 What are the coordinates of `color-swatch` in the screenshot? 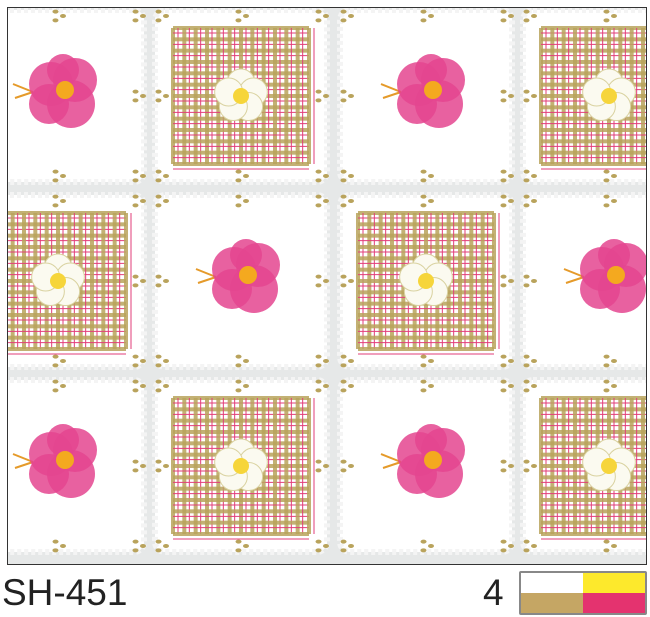 It's located at (583, 593).